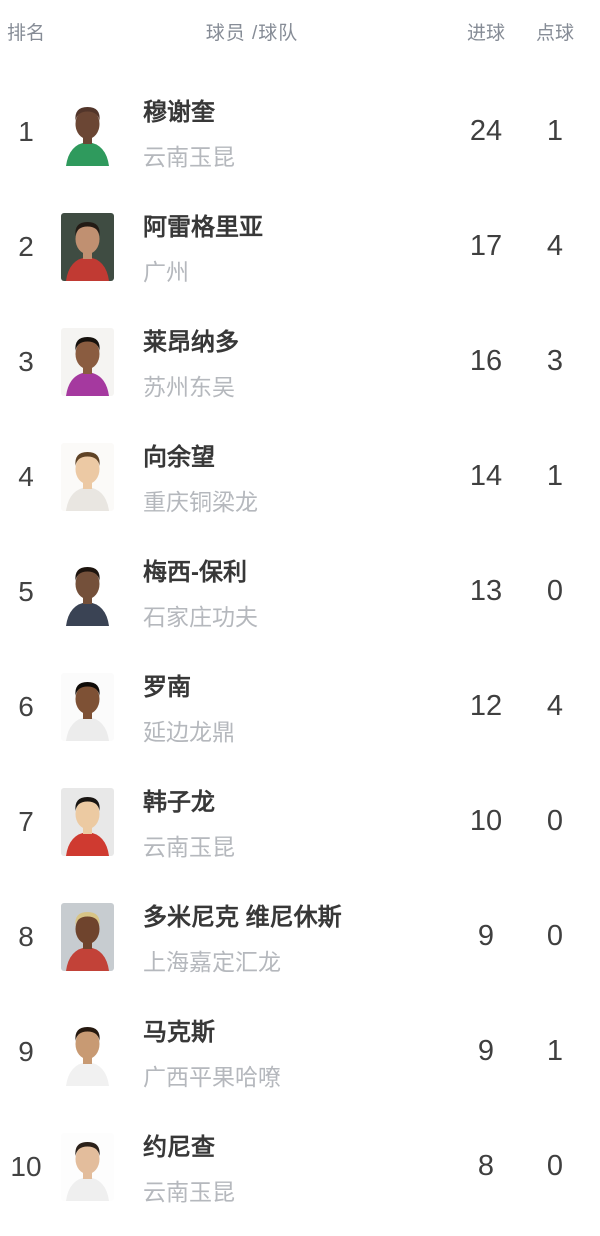 This screenshot has height=1236, width=600. What do you see at coordinates (179, 112) in the screenshot?
I see `player-name: 穆谢奎` at bounding box center [179, 112].